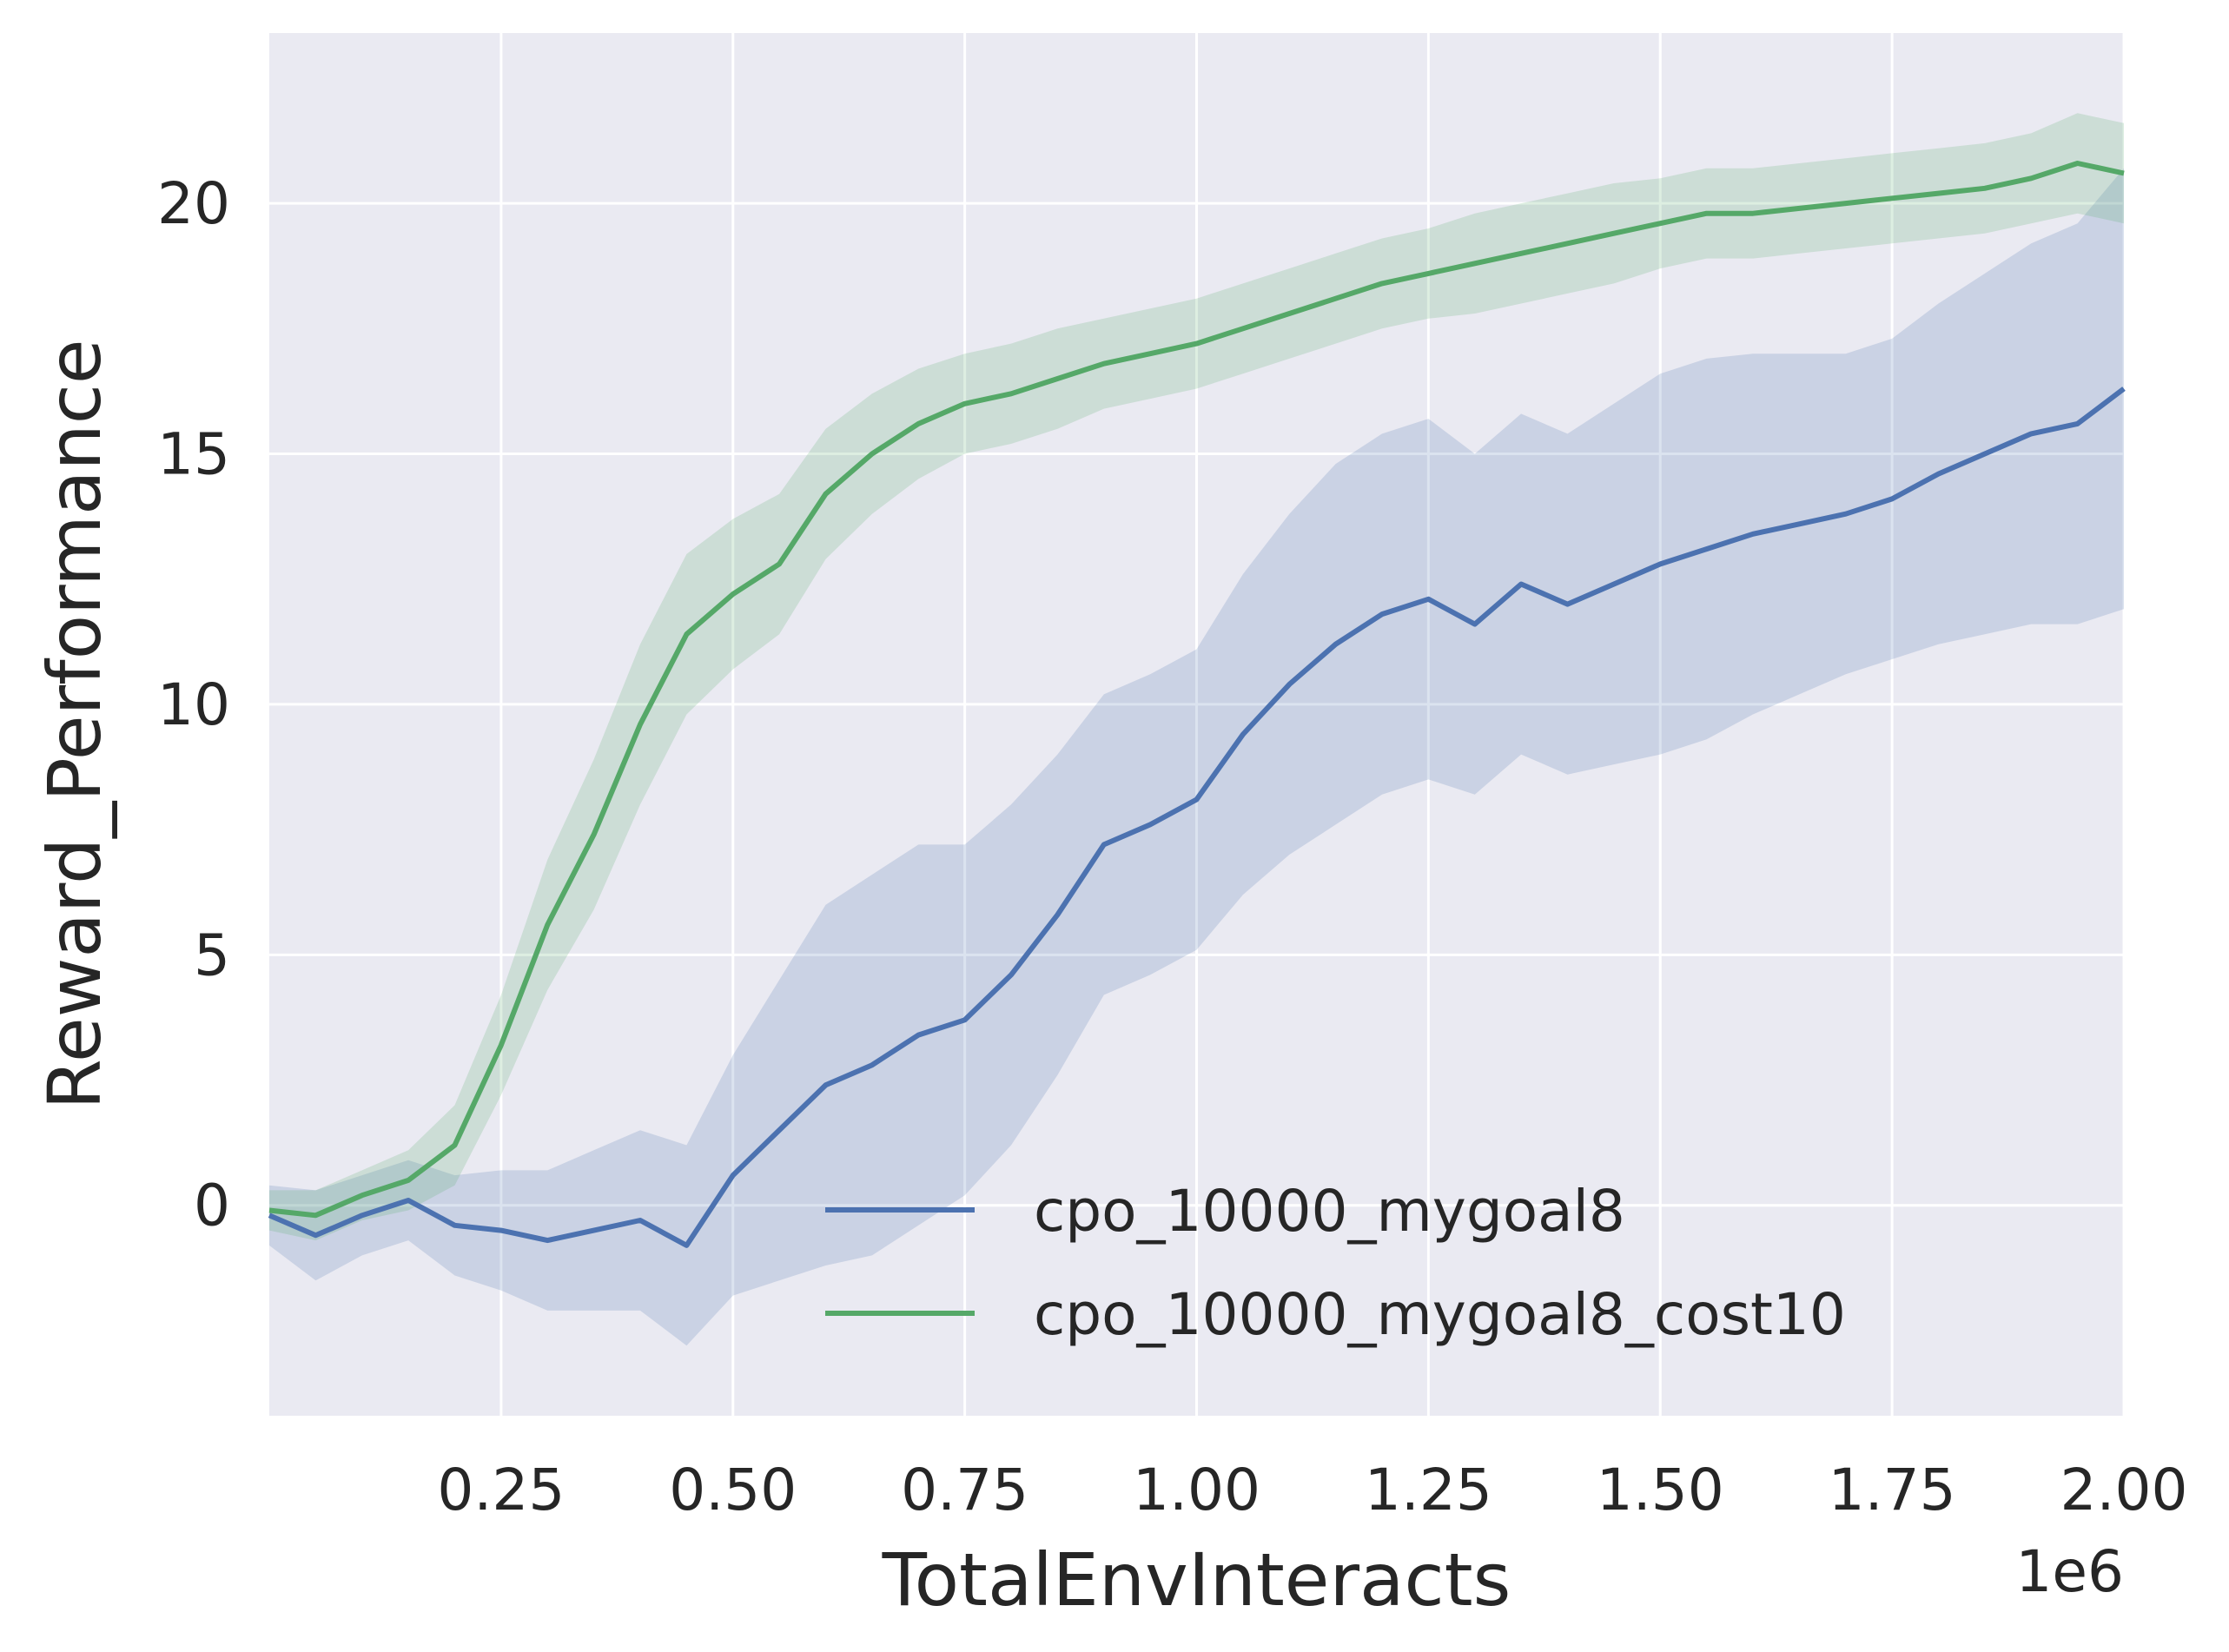  What do you see at coordinates (212, 1206) in the screenshot?
I see `y-tick-label: 0` at bounding box center [212, 1206].